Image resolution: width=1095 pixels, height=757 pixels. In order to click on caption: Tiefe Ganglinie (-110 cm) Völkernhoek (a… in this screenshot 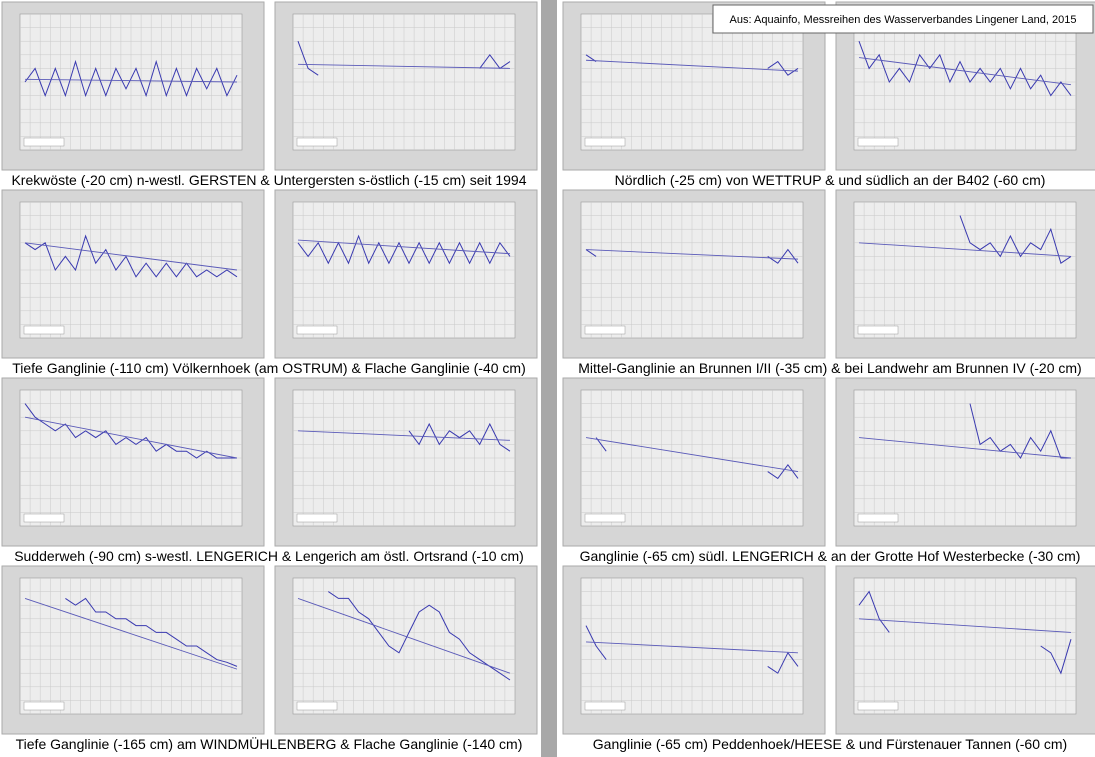, I will do `click(269, 368)`.